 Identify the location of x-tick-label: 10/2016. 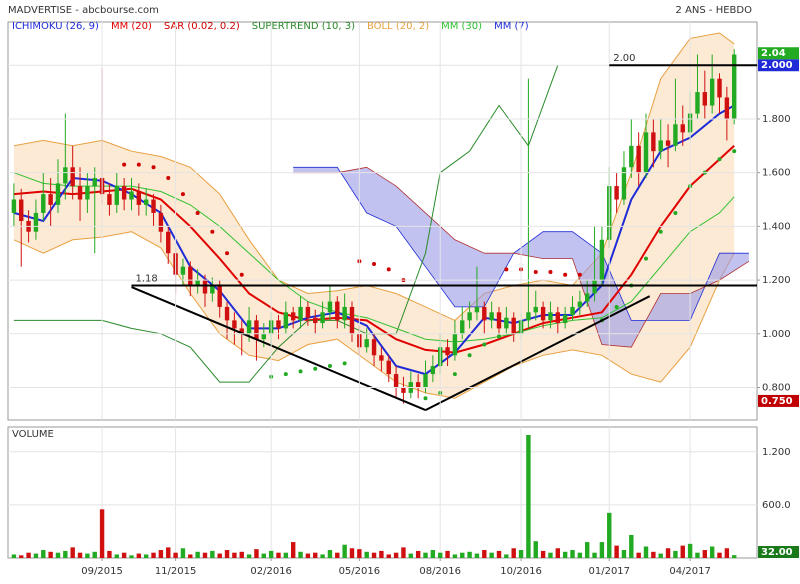
(521, 571).